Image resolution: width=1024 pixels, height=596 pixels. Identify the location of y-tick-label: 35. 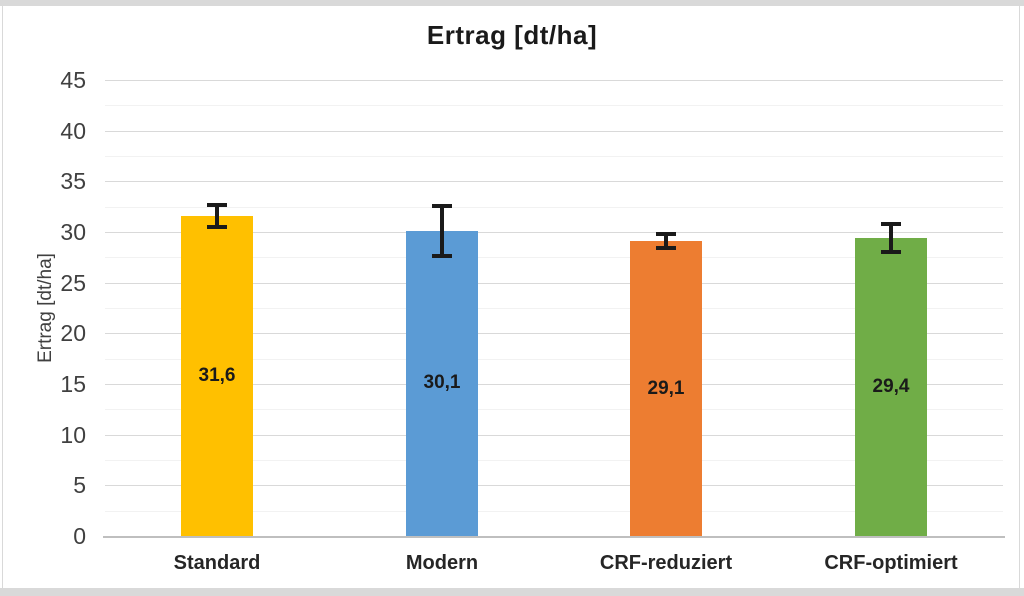
(73, 181).